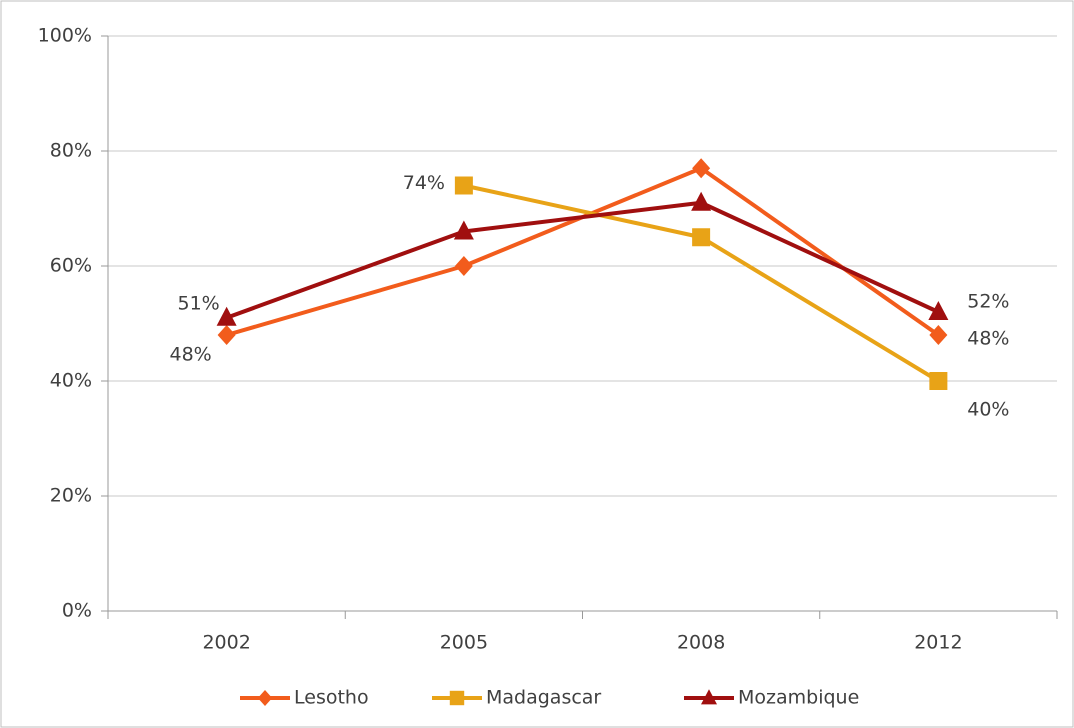  Describe the element at coordinates (77, 611) in the screenshot. I see `y-tick-label: 0%` at that location.